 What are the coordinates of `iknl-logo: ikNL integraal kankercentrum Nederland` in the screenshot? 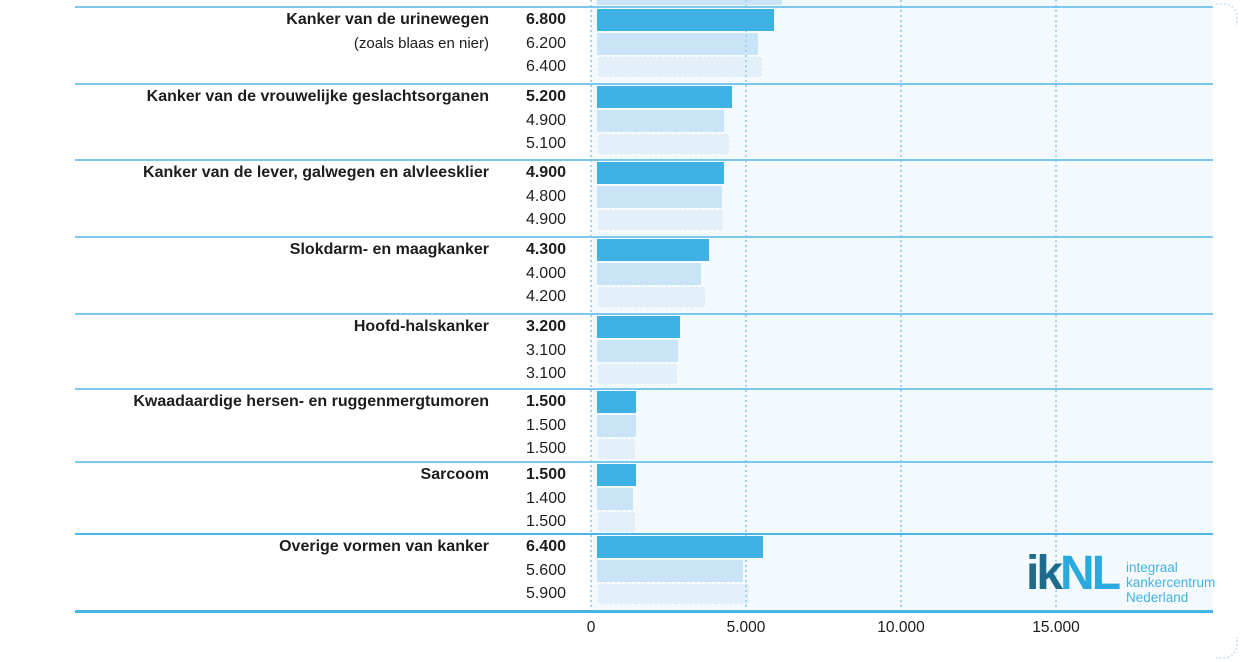 It's located at (1120, 575).